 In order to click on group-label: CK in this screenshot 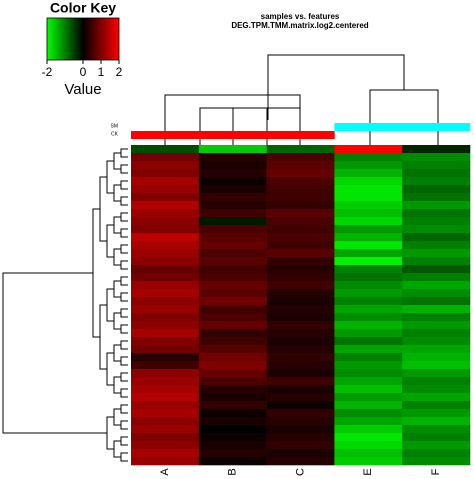, I will do `click(115, 134)`.